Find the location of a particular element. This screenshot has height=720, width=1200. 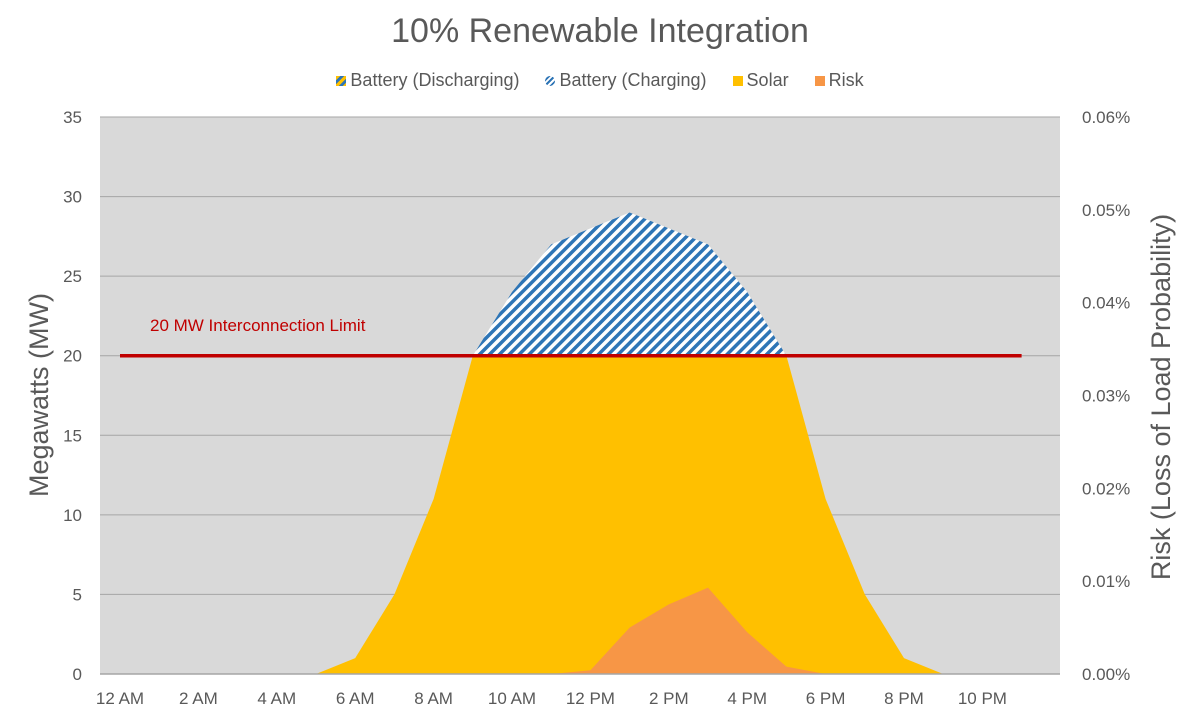

x-tick-label-18: 6 PM is located at coordinates (826, 698).